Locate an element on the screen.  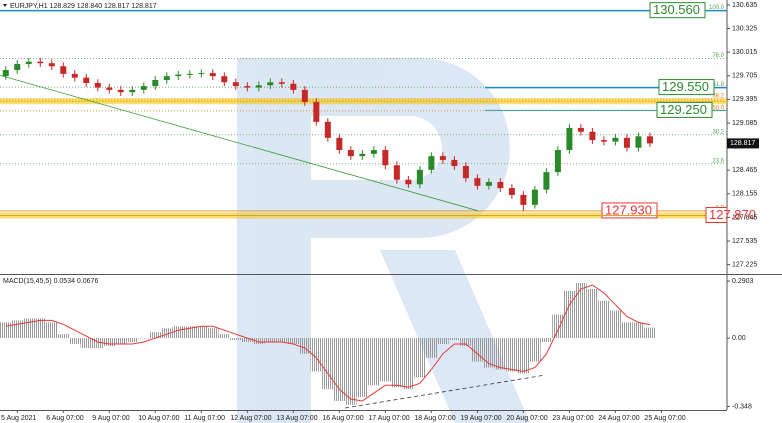
macd-y-tick-label: 0.00 is located at coordinates (739, 338).